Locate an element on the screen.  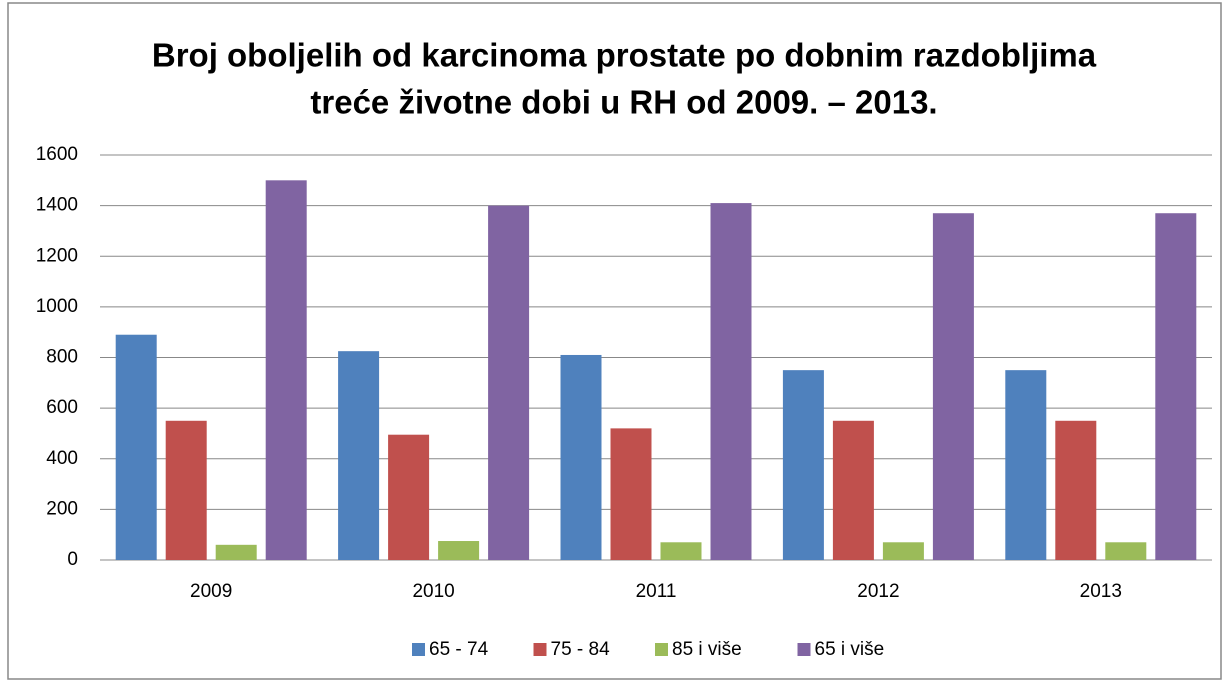
y-tick-label: 200 is located at coordinates (62, 508).